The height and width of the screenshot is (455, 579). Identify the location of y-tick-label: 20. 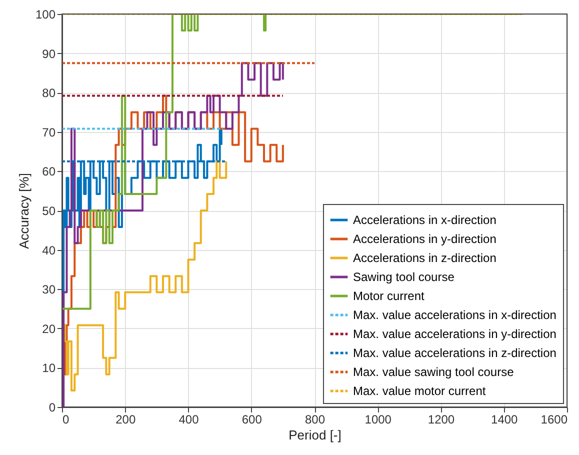
(49, 329).